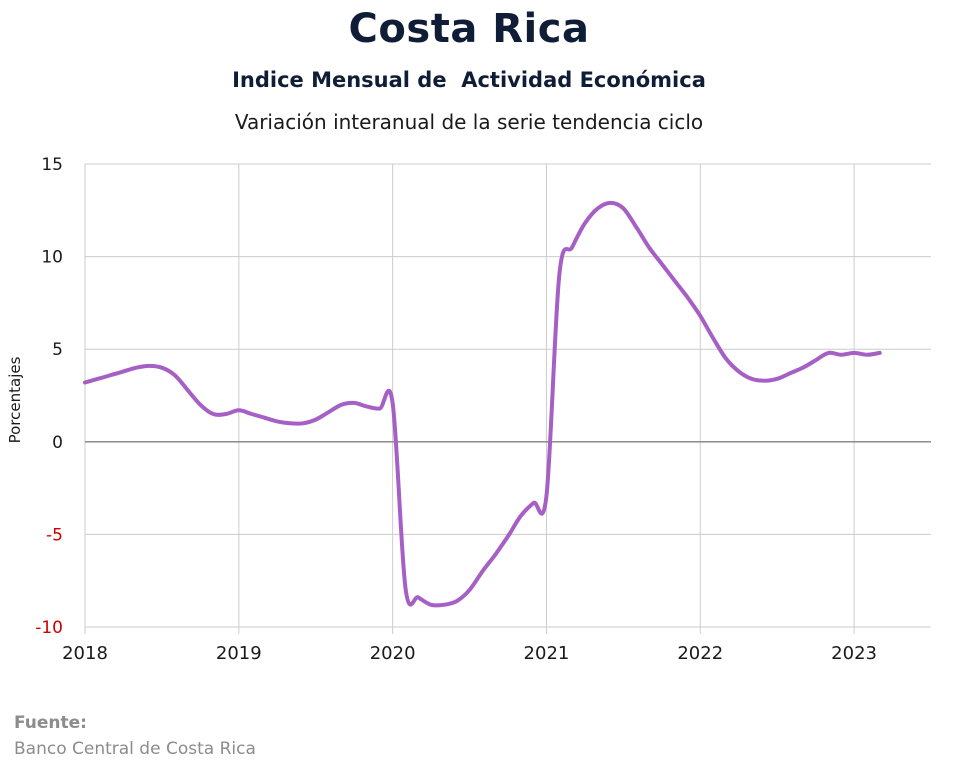  I want to click on y-tick-label: 10, so click(52, 258).